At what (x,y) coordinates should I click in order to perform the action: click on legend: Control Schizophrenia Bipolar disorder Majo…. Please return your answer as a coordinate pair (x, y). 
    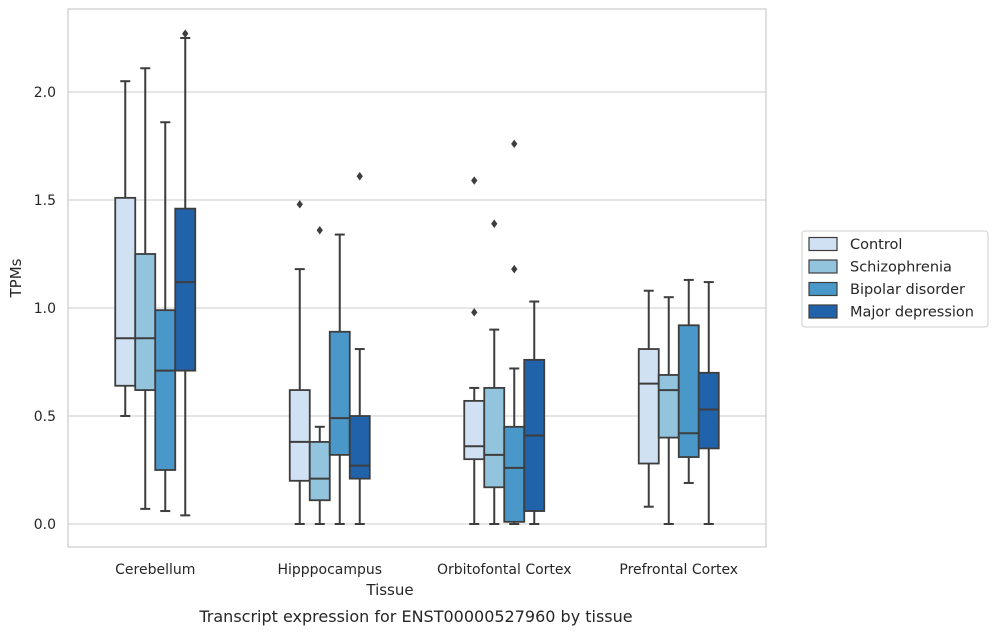
    Looking at the image, I should click on (895, 279).